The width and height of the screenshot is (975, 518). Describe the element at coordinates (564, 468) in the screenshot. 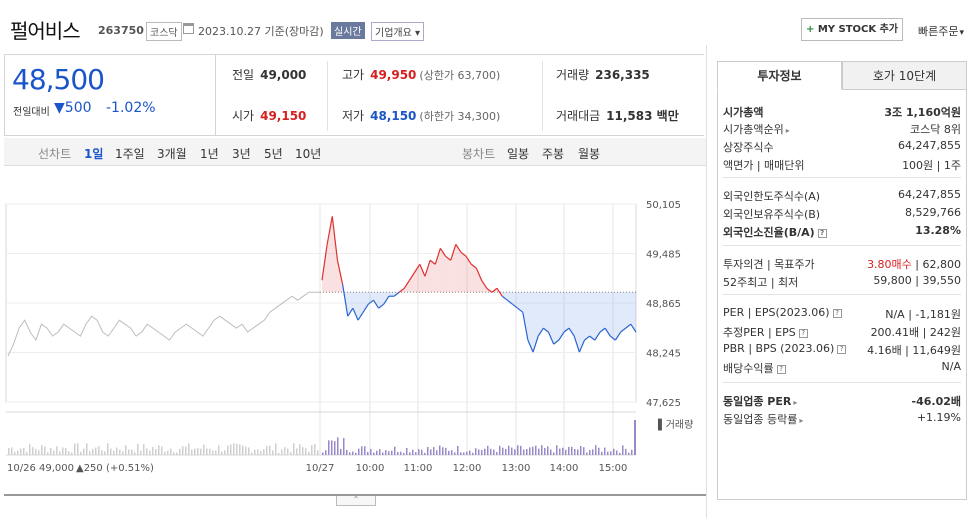

I see `x-tick-label: 14:00` at that location.